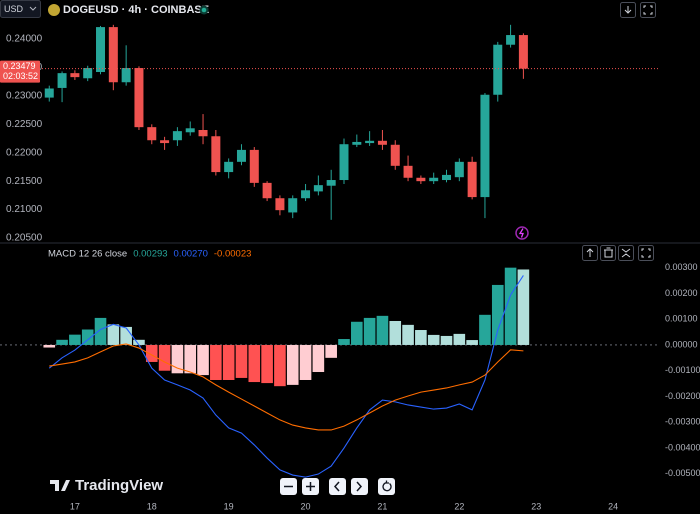 The width and height of the screenshot is (700, 514). I want to click on y-tick-label: 0.24000, so click(24, 39).